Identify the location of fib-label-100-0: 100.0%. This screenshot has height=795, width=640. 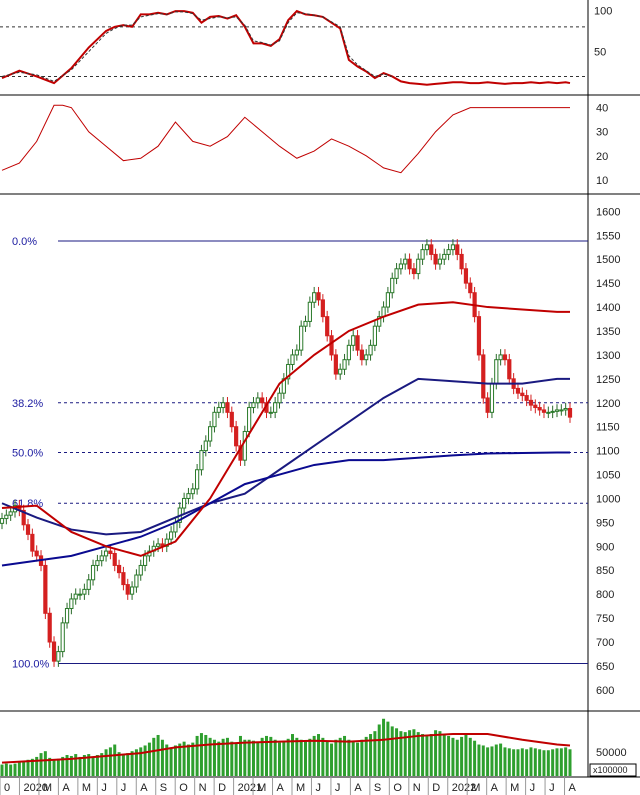
(31, 665).